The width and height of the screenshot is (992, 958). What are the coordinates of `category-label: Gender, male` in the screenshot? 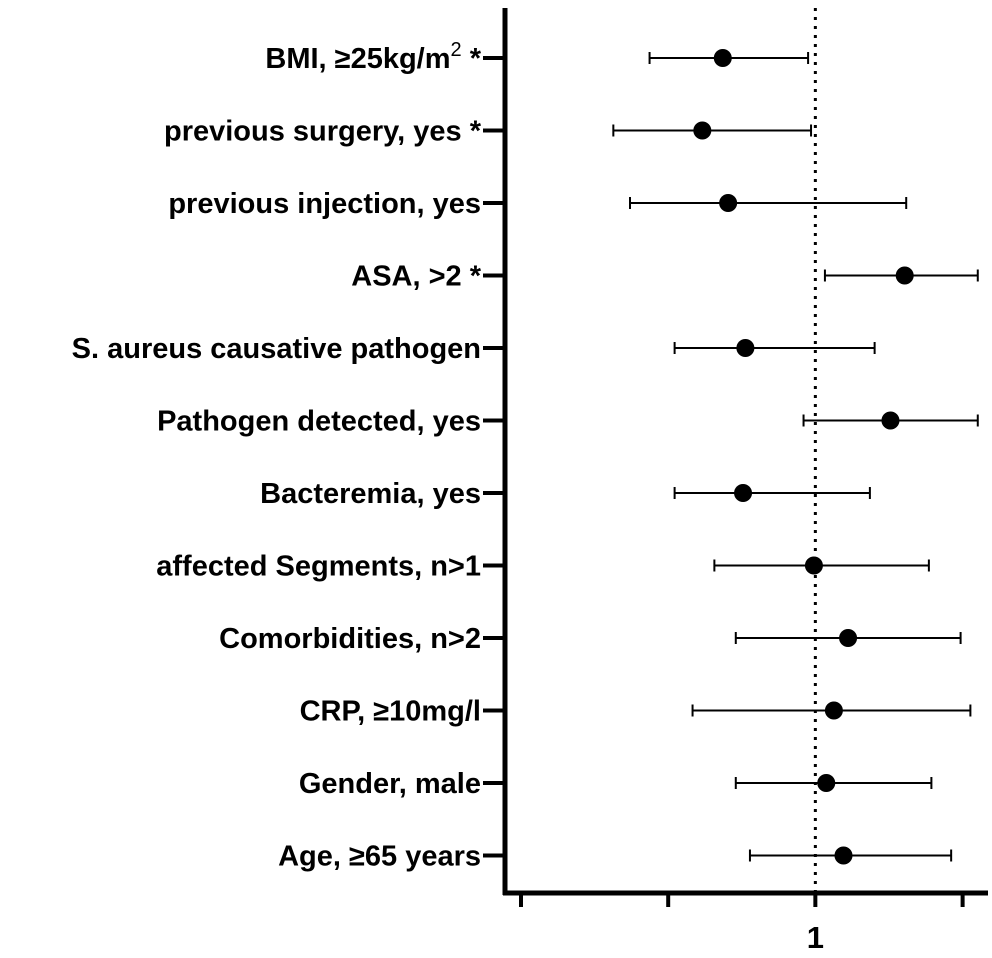 It's located at (390, 784).